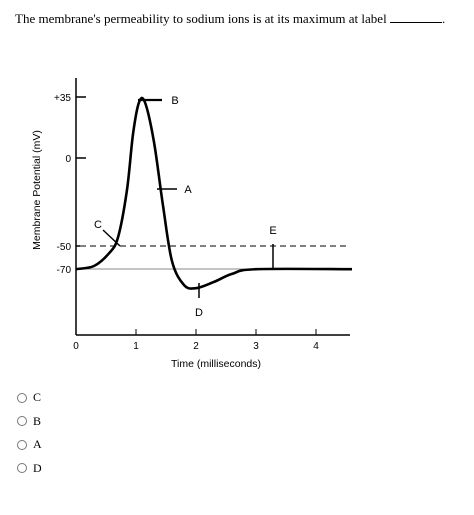  Describe the element at coordinates (174, 101) in the screenshot. I see `annotation-label-b: B` at that location.